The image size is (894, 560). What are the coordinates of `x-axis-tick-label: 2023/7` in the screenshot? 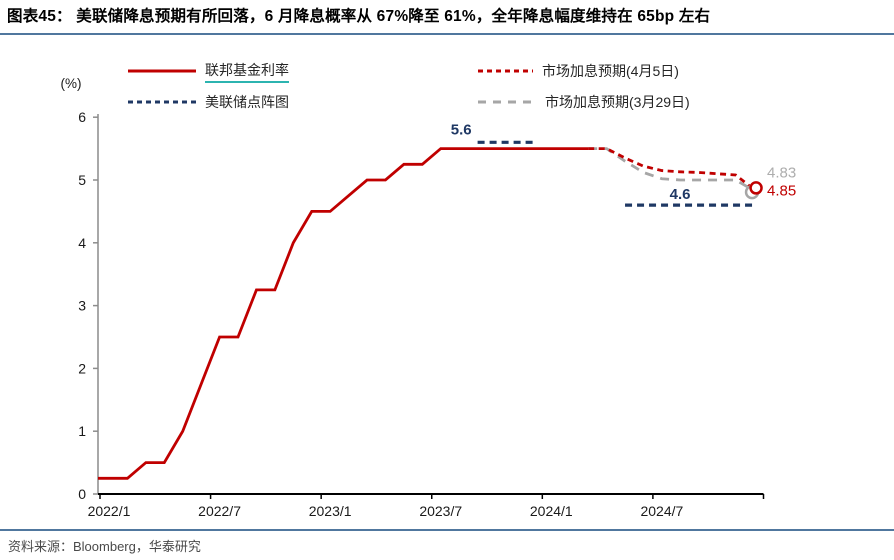 It's located at (440, 511).